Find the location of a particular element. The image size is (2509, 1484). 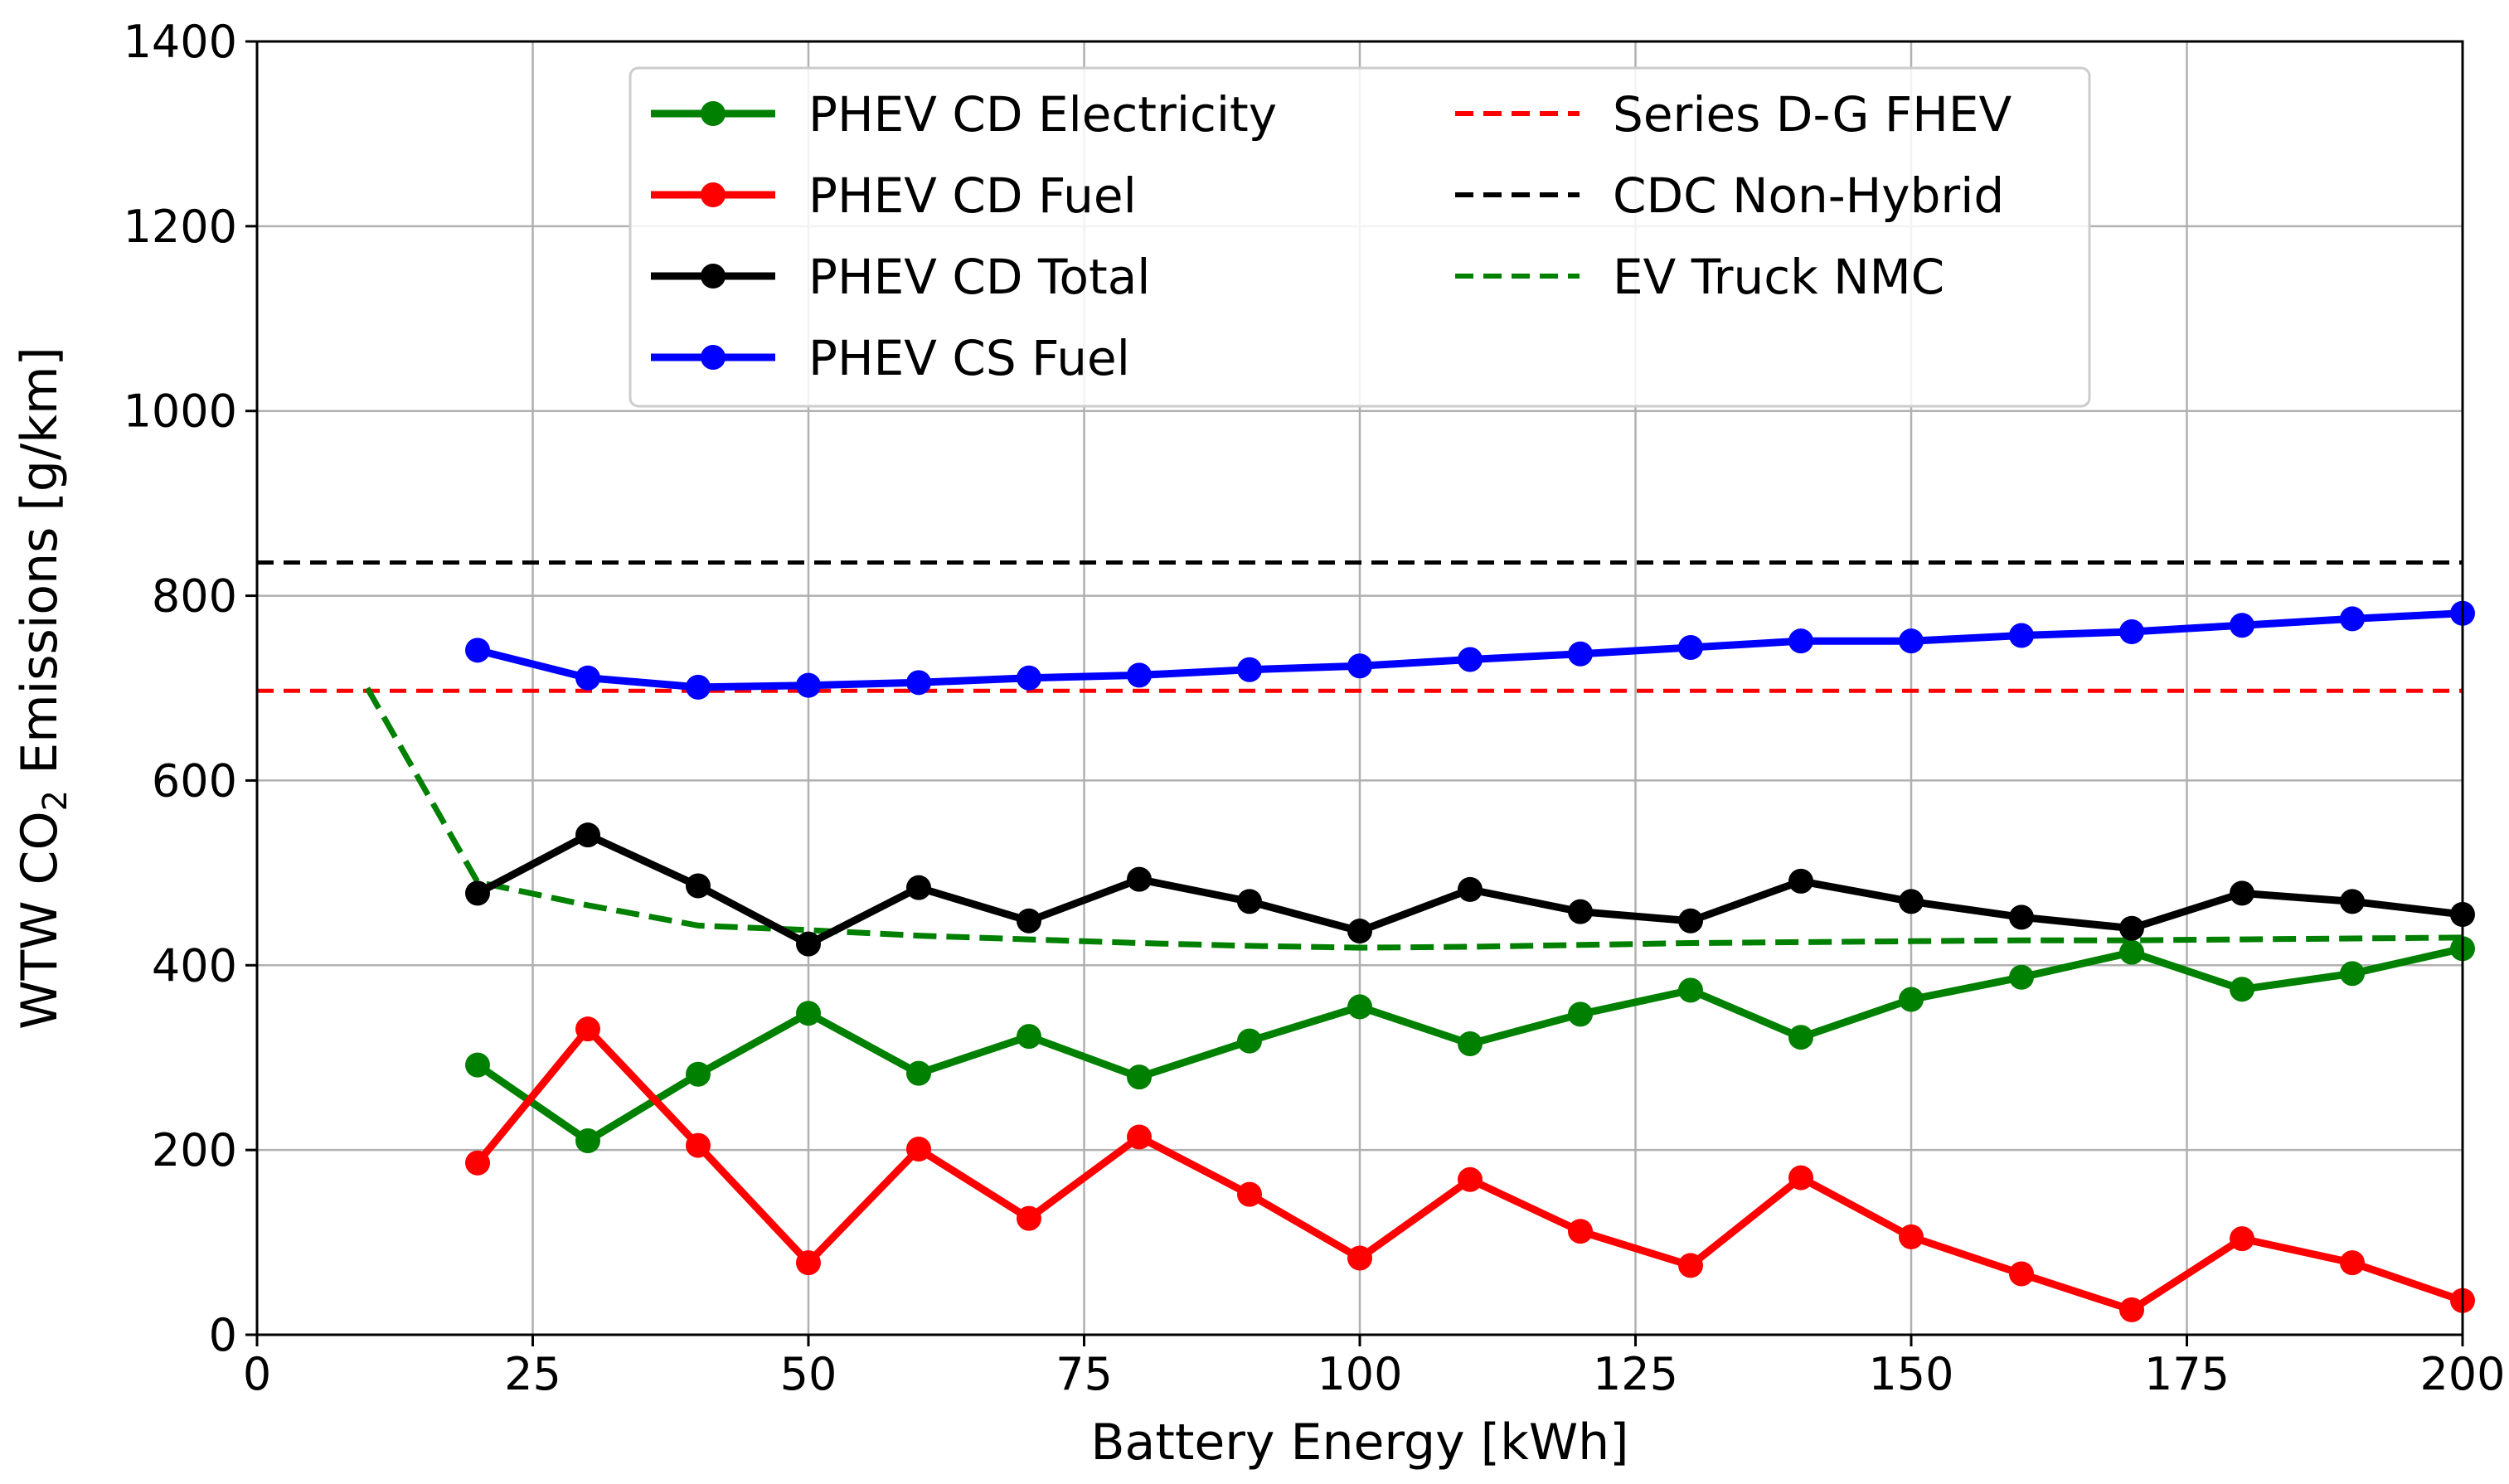

legend-entry-phev-cd-fuel: PHEV CD Fuel is located at coordinates (894, 195).